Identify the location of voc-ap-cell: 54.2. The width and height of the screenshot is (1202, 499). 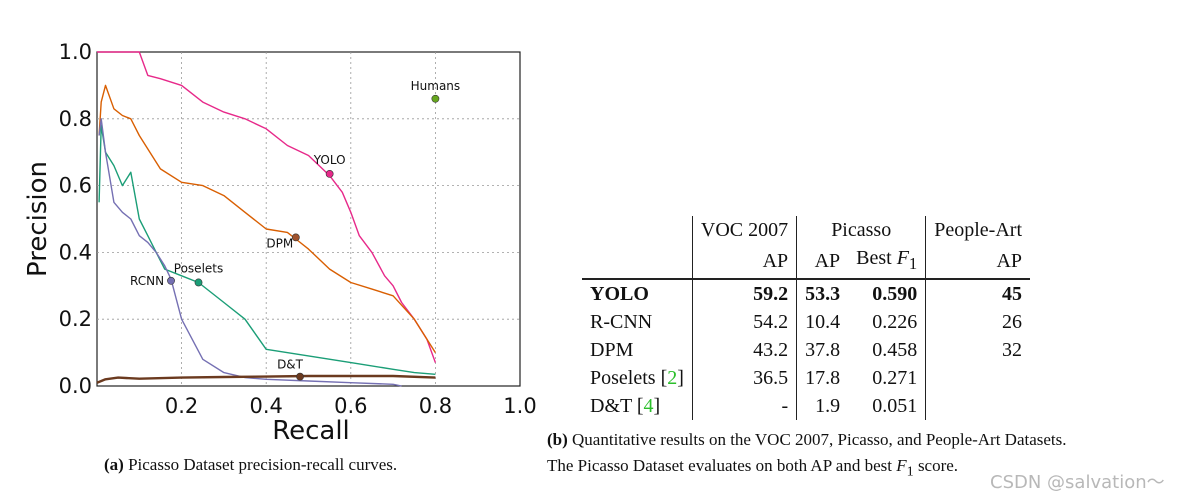
(744, 322).